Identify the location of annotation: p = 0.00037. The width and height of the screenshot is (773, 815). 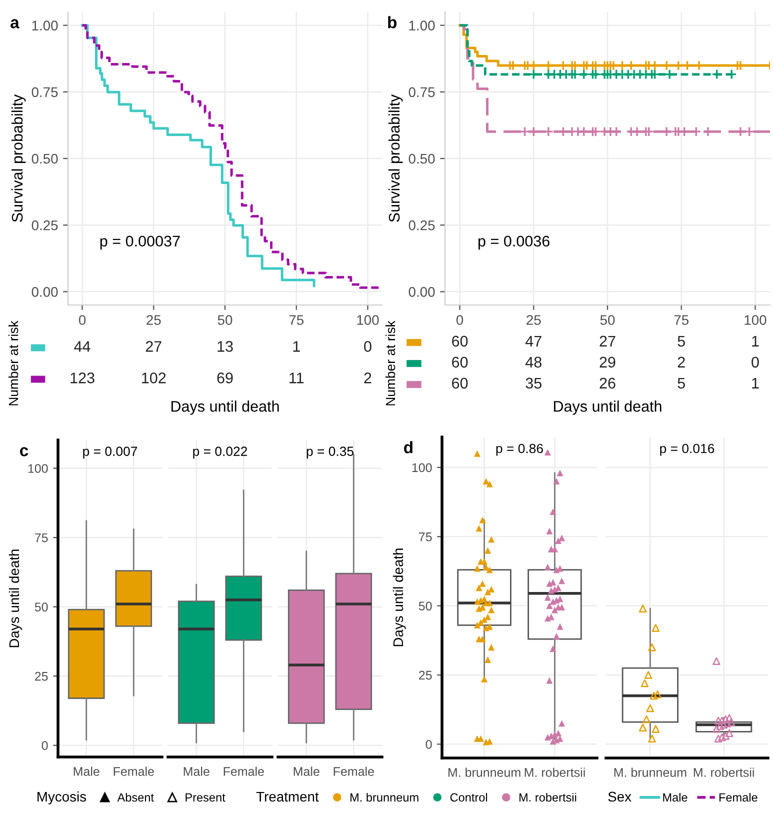
(140, 243).